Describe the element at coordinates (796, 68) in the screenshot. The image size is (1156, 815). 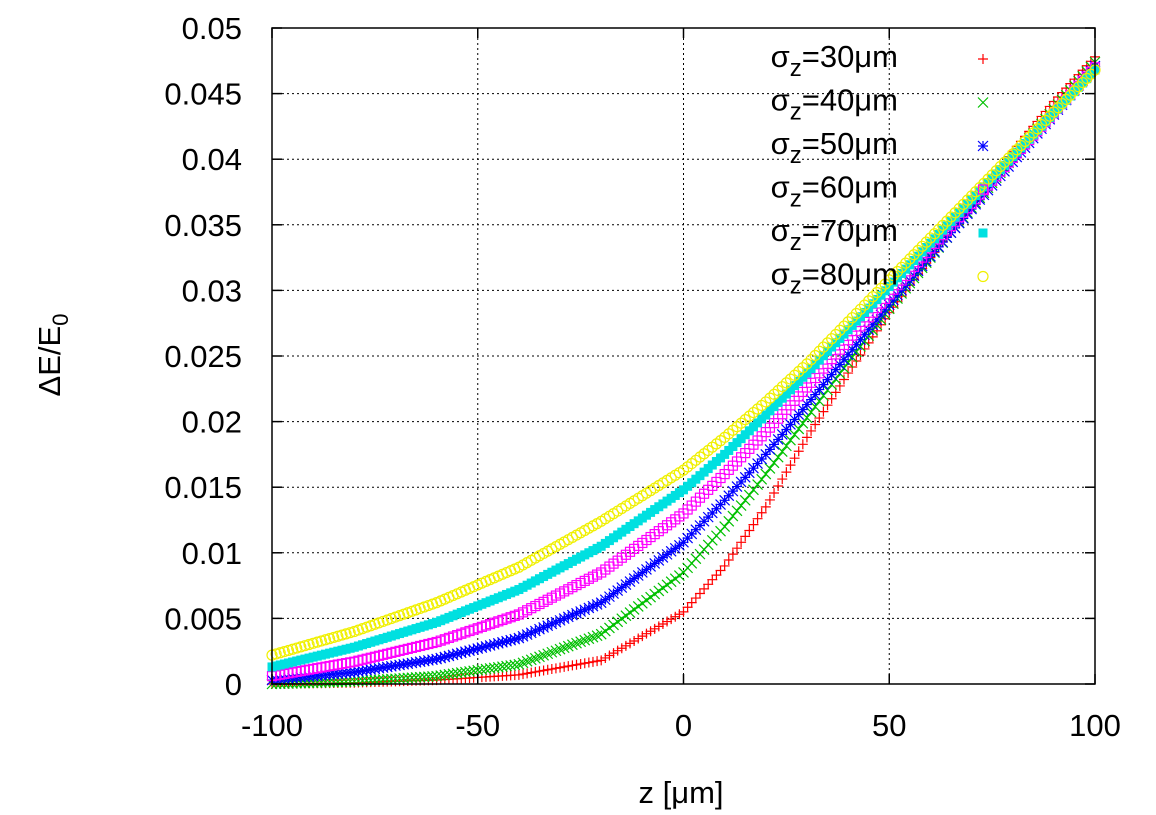
I see `legend-label-subscript: z` at that location.